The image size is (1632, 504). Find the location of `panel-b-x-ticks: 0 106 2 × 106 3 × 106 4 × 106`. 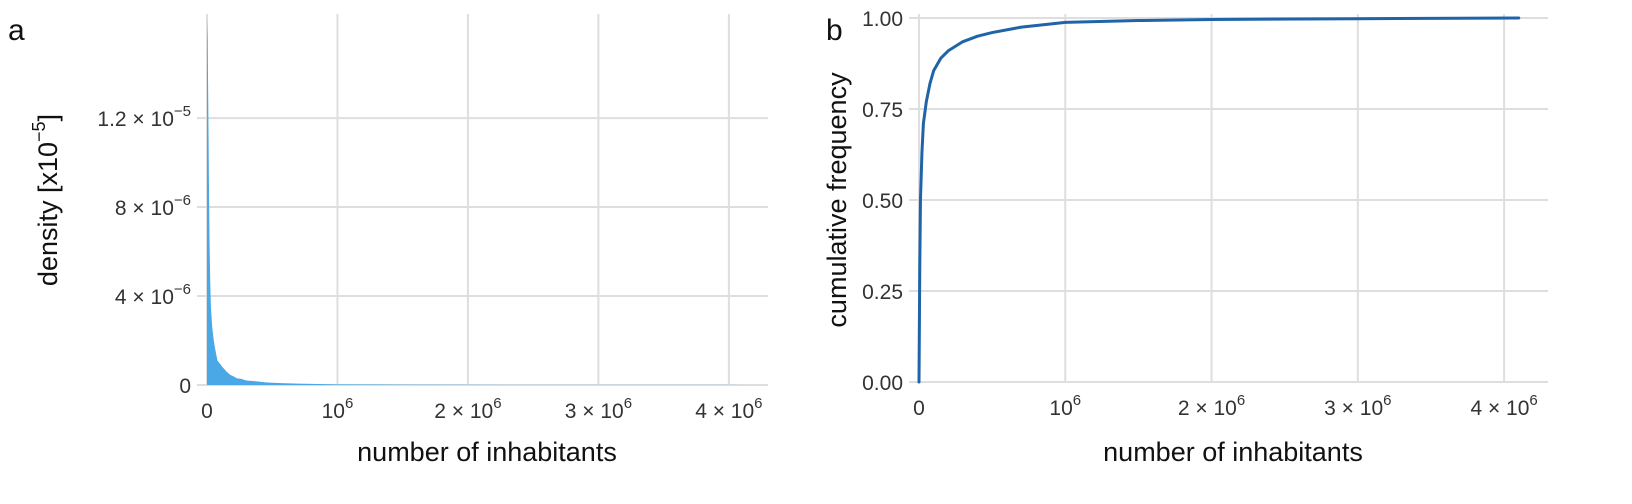

panel-b-x-ticks: 0 106 2 × 106 3 × 106 4 × 106 is located at coordinates (1225, 406).